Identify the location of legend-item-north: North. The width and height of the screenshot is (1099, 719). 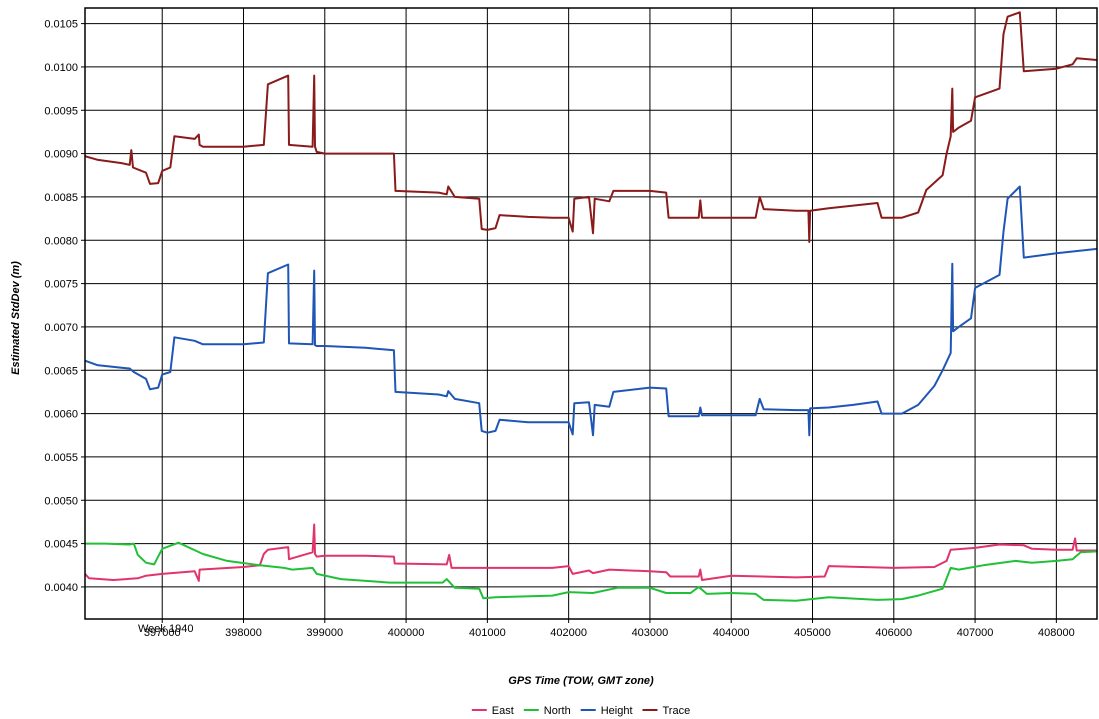
(547, 711).